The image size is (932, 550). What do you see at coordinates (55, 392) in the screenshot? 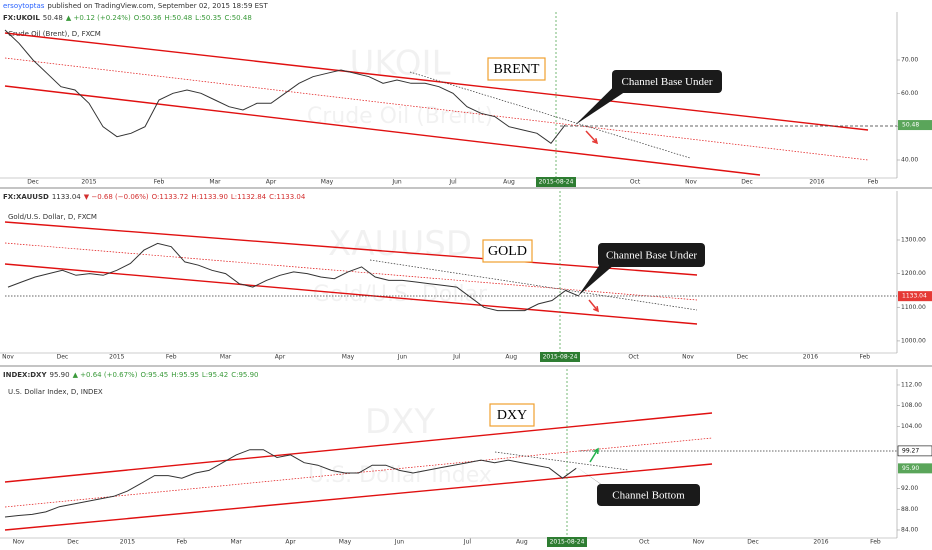
I see `chart-title: U.S. Dollar Index, D, INDEX` at bounding box center [55, 392].